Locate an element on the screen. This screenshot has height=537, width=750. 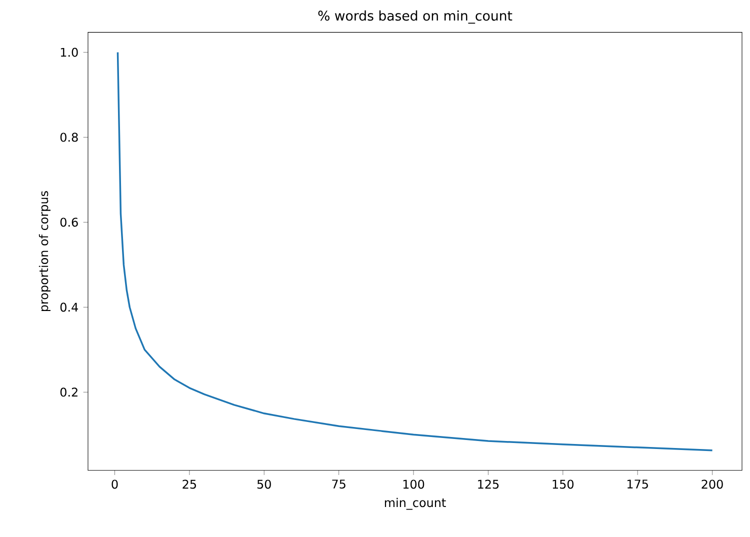
y-tick-label: 0.4 is located at coordinates (69, 307).